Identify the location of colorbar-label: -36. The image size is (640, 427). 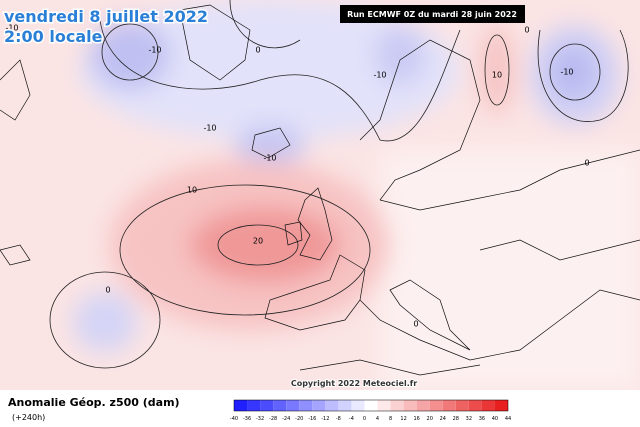
(247, 419).